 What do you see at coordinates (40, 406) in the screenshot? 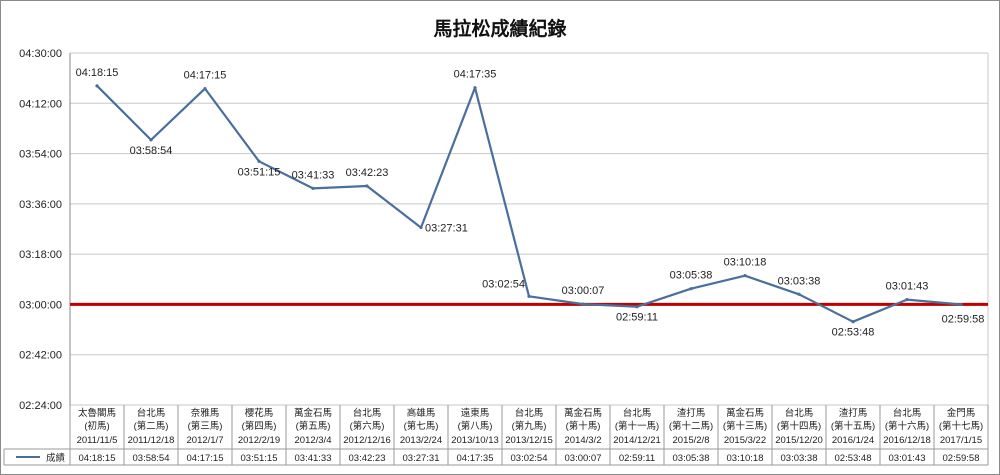
I see `y-tick-label: 02:24:00` at bounding box center [40, 406].